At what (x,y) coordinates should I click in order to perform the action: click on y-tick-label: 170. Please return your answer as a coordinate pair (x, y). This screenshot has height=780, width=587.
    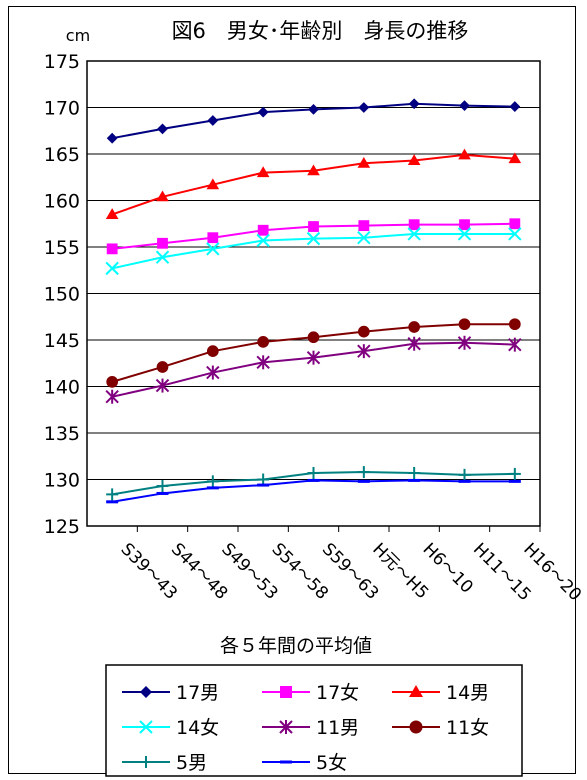
    Looking at the image, I should click on (62, 109).